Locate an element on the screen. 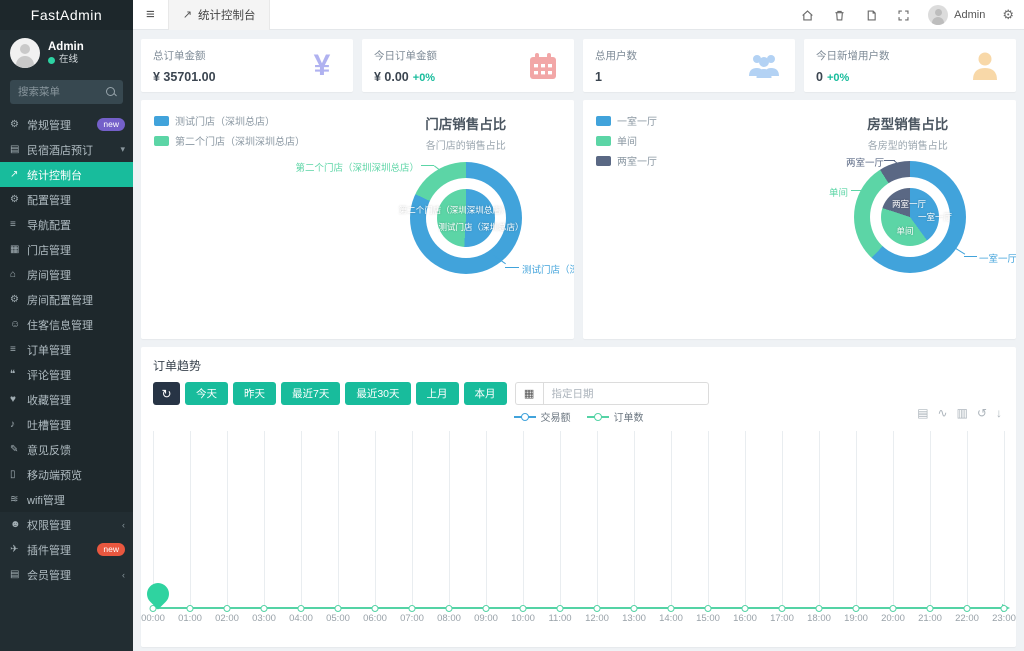 The image size is (1024, 651). legend-item: 交易额 is located at coordinates (542, 416).